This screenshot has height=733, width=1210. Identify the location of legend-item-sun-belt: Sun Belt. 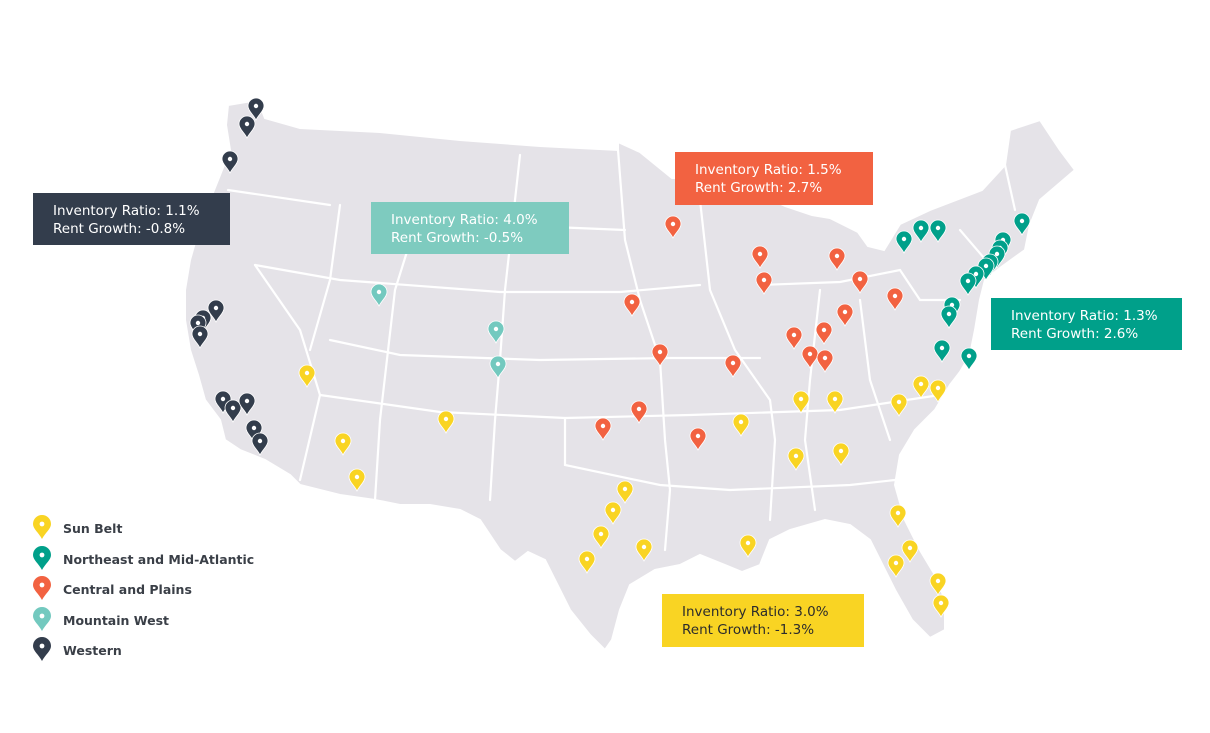
(152, 527).